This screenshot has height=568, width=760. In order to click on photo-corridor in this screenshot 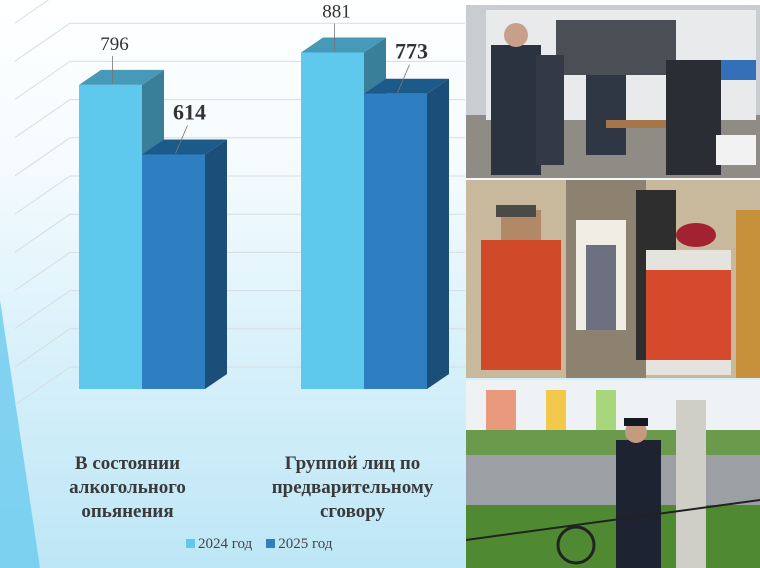, I will do `click(613, 279)`.